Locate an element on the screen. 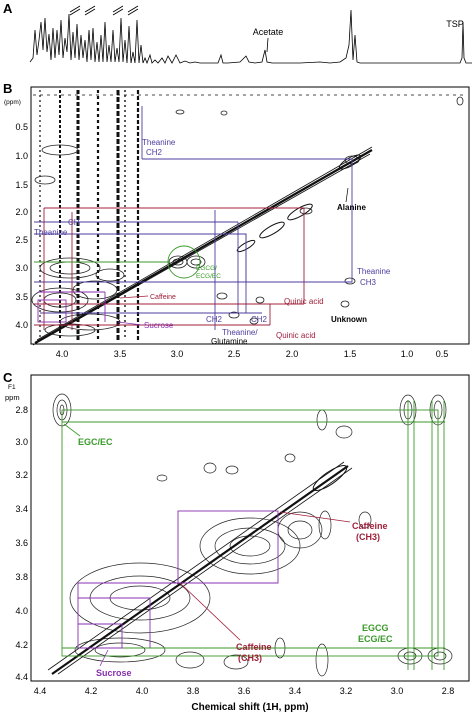 Image resolution: width=474 pixels, height=717 pixels. b-ch2-a: CH2 is located at coordinates (214, 319).